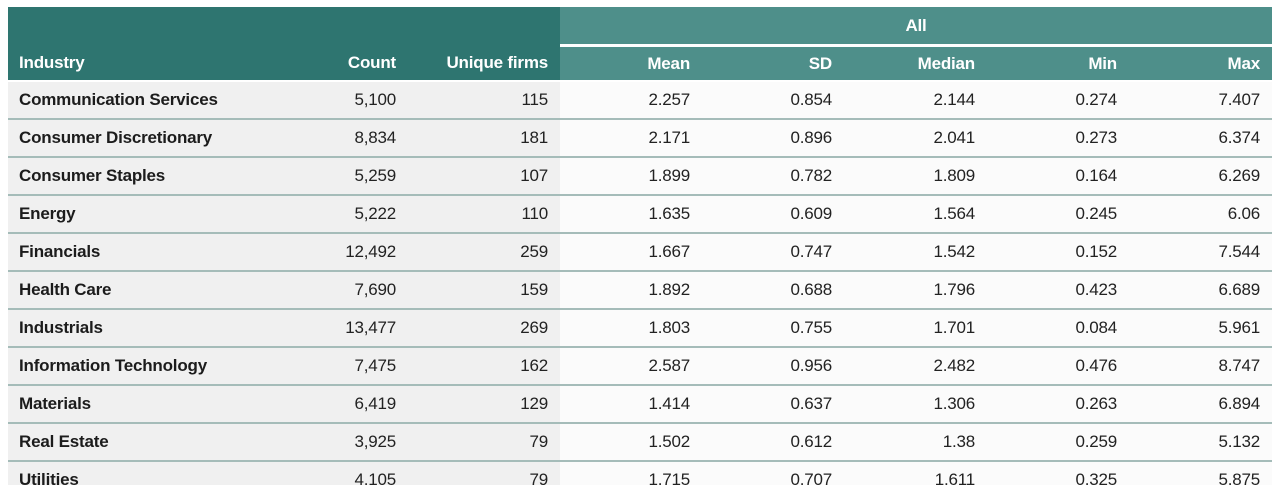  What do you see at coordinates (132, 441) in the screenshot?
I see `cell-industry: Real Estate` at bounding box center [132, 441].